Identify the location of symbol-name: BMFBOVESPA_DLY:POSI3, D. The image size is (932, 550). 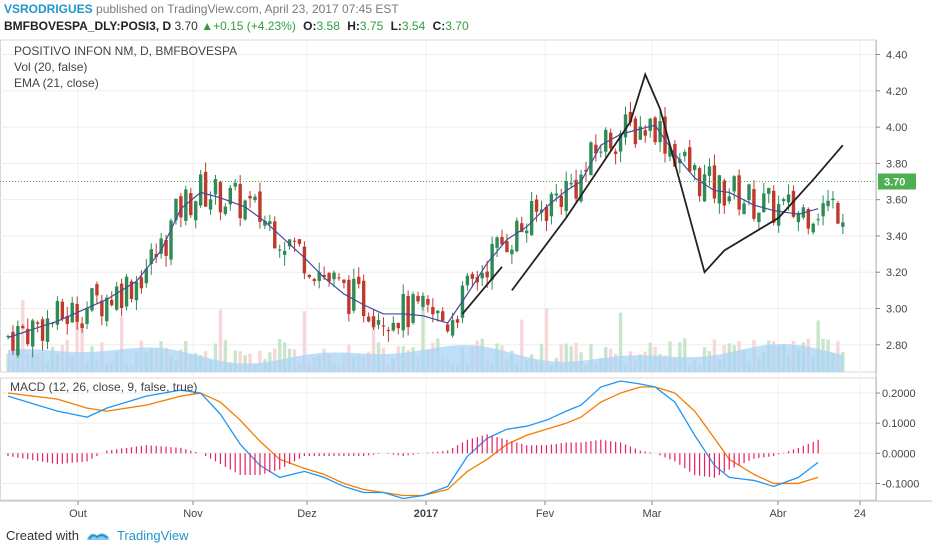
(88, 26).